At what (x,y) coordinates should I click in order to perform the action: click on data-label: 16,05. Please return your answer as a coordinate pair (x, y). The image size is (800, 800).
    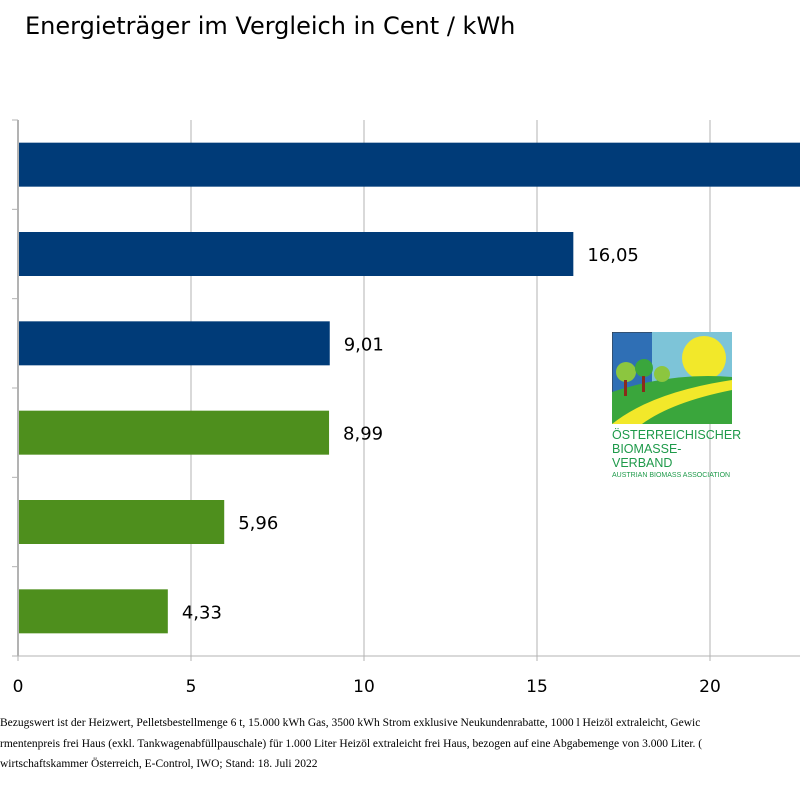
    Looking at the image, I should click on (613, 255).